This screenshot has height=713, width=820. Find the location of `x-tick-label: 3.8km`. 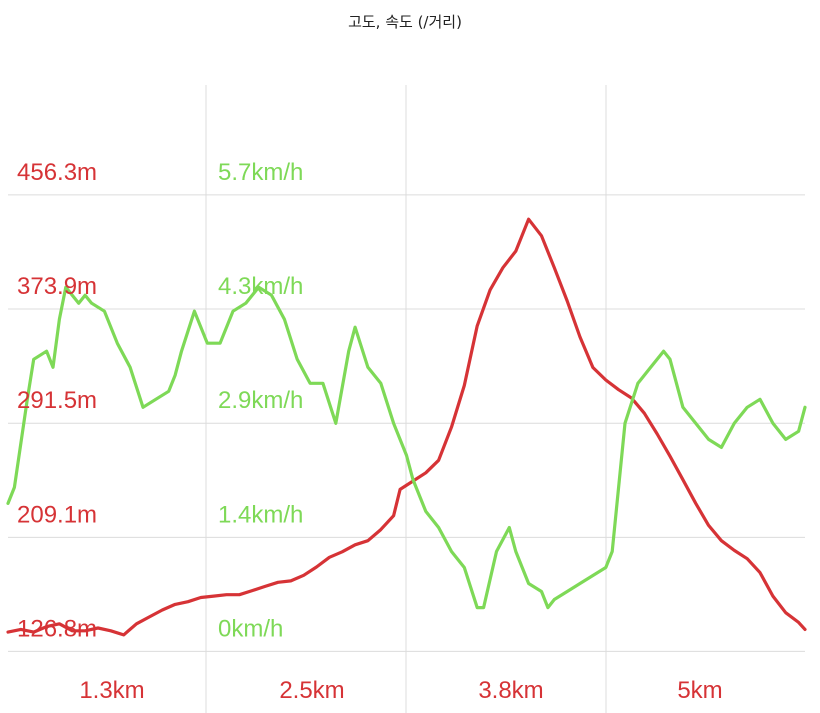

x-tick-label: 3.8km is located at coordinates (510, 690).